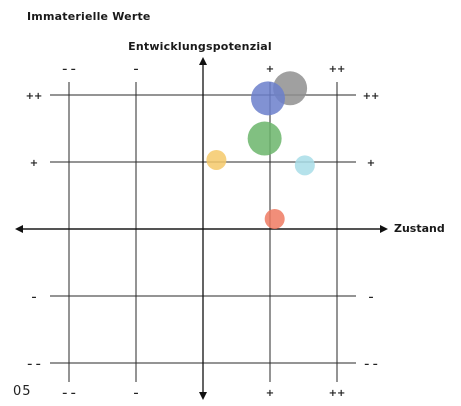  I want to click on y-axis-label: Entwicklungspotenzial, so click(200, 46).